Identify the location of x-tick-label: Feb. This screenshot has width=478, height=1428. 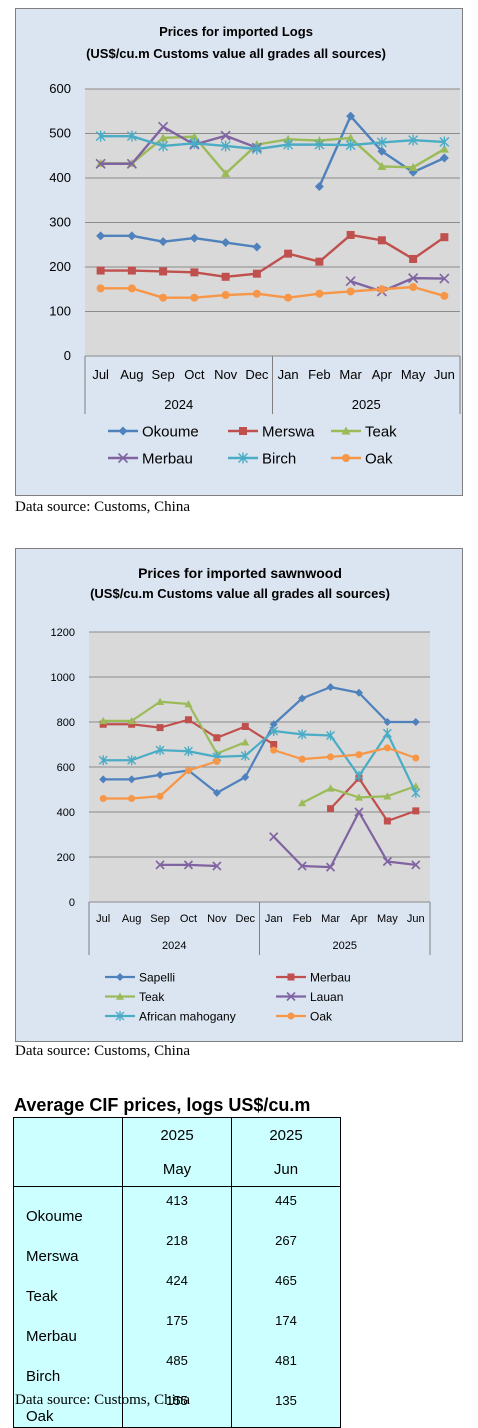
(302, 919).